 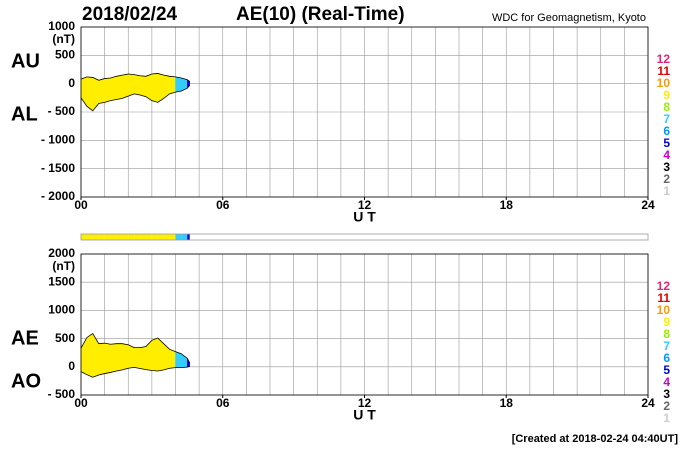 What do you see at coordinates (595, 439) in the screenshot?
I see `footer: [Created at 2018-02-24 04:40UT]` at bounding box center [595, 439].